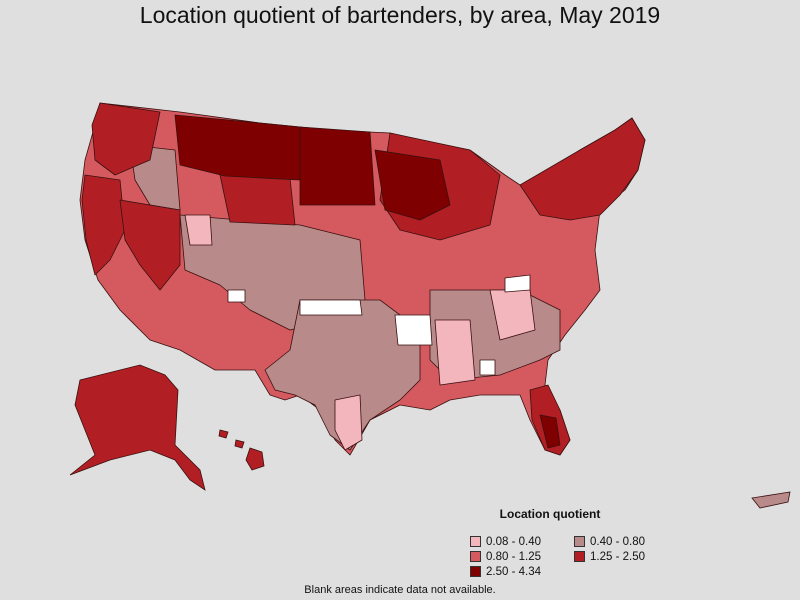 Image resolution: width=800 pixels, height=600 pixels. Describe the element at coordinates (198, 230) in the screenshot. I see `region-utah-low` at that location.